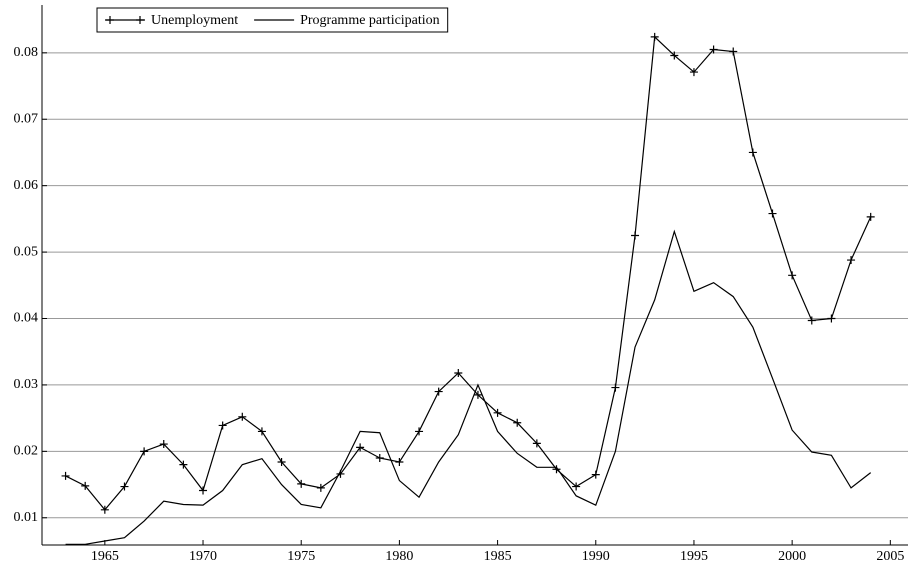 This screenshot has width=911, height=567. Describe the element at coordinates (26, 451) in the screenshot. I see `y-tick-label: 0.02` at that location.